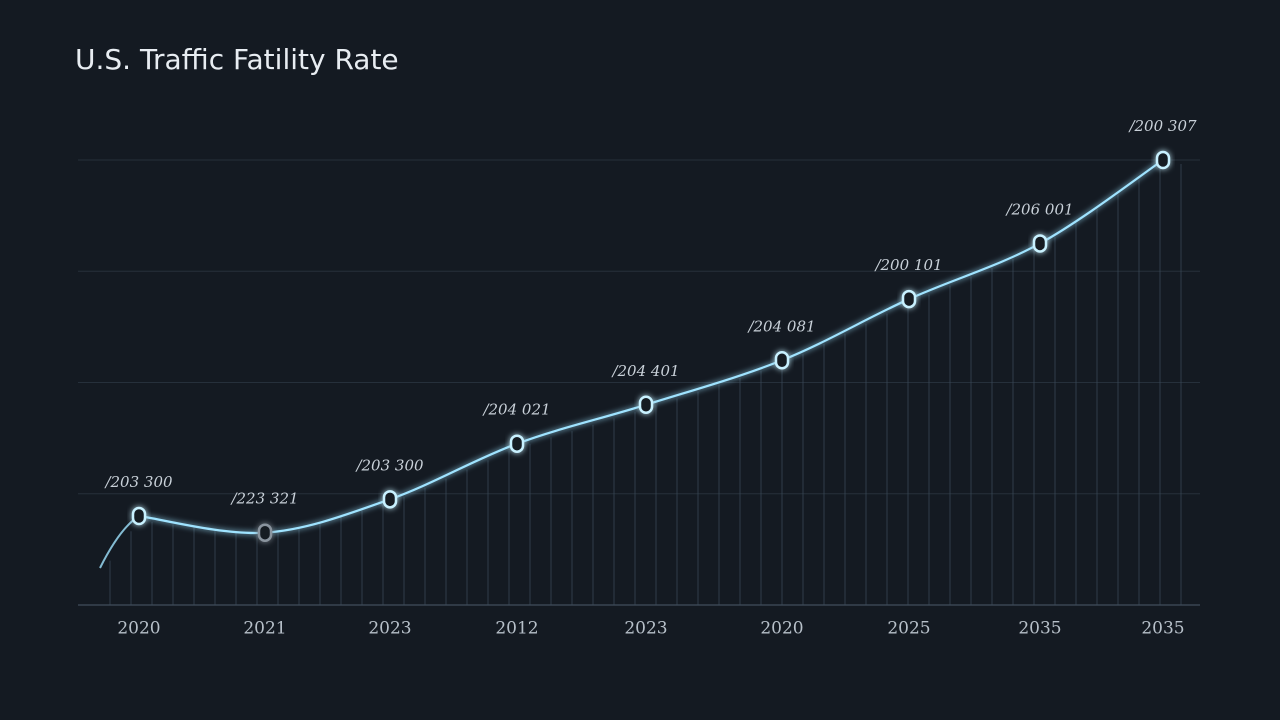 The height and width of the screenshot is (720, 1280). What do you see at coordinates (1038, 209) in the screenshot?
I see `point-label: /206 001` at bounding box center [1038, 209].